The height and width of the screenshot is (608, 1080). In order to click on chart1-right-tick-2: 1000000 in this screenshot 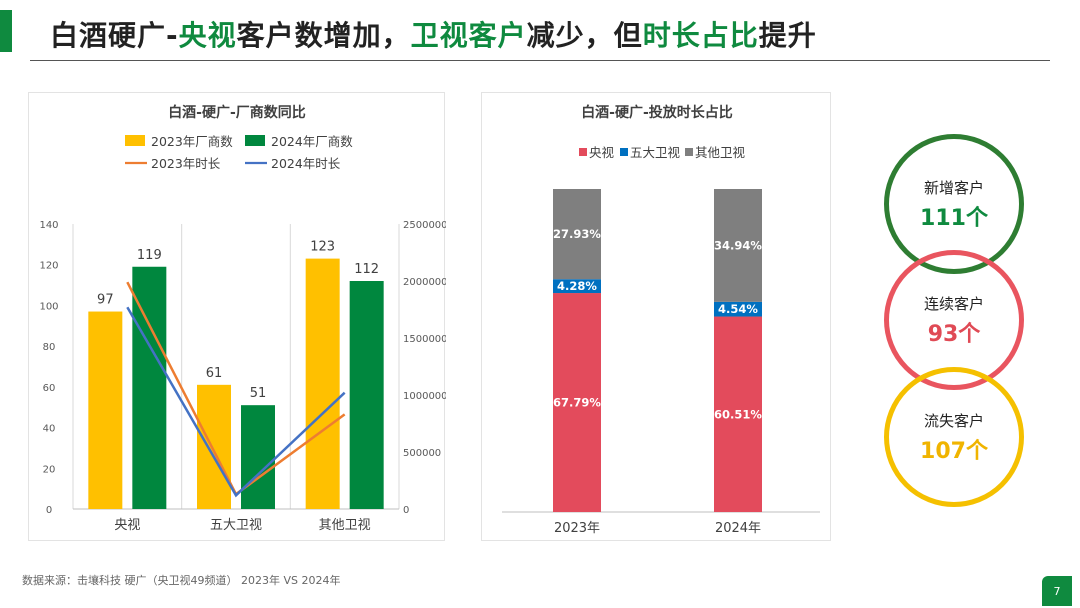, I will do `click(424, 396)`.